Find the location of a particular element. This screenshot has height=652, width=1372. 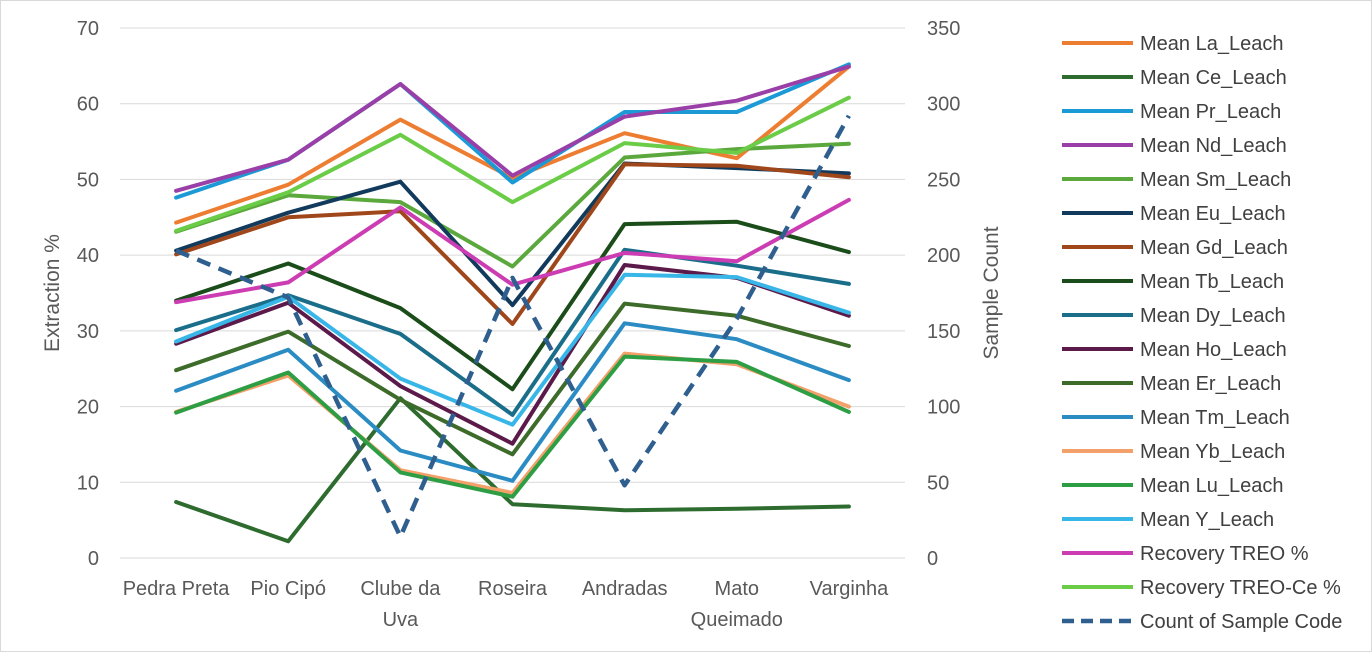

legend-label: Count of Sample Code is located at coordinates (1241, 622).